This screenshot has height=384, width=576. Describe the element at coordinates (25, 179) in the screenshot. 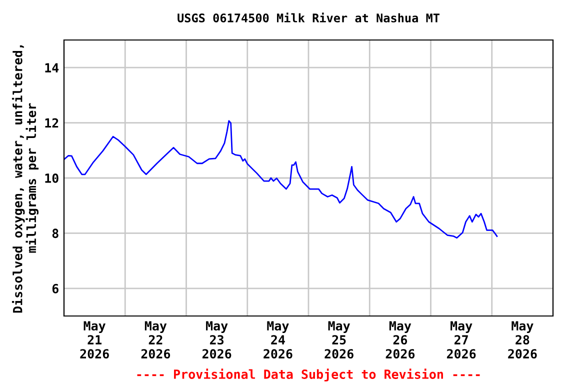

I see `y-axis-title: Dissolved oxygen, water, unfiltered, milligrams per liter` at that location.